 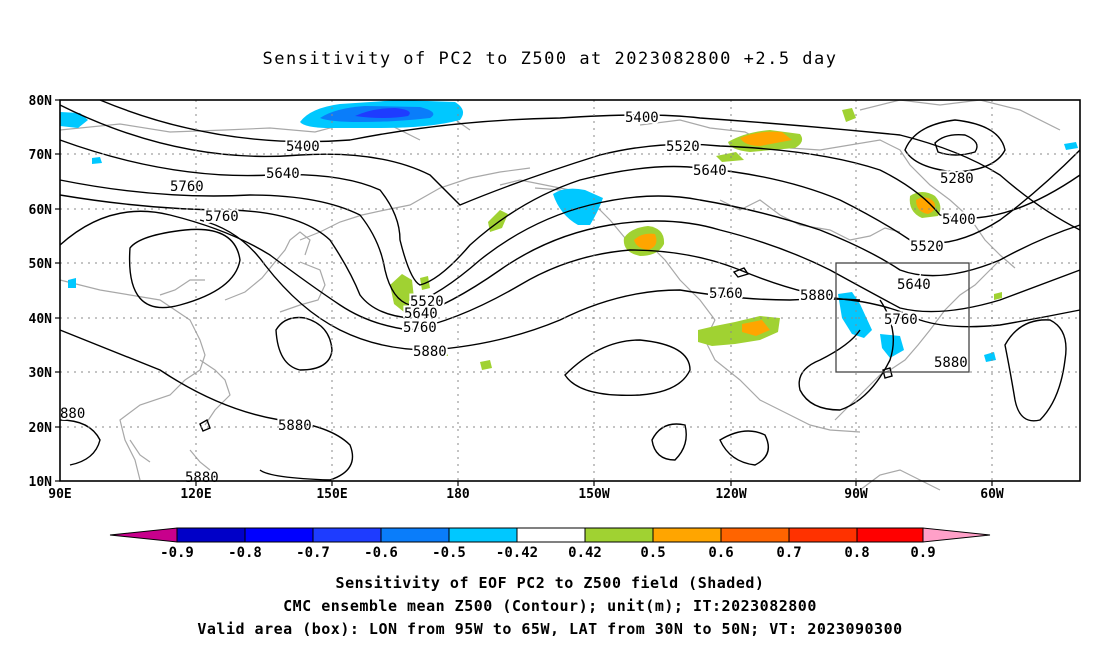 What do you see at coordinates (956, 535) in the screenshot?
I see `colorbar-high-end` at bounding box center [956, 535].